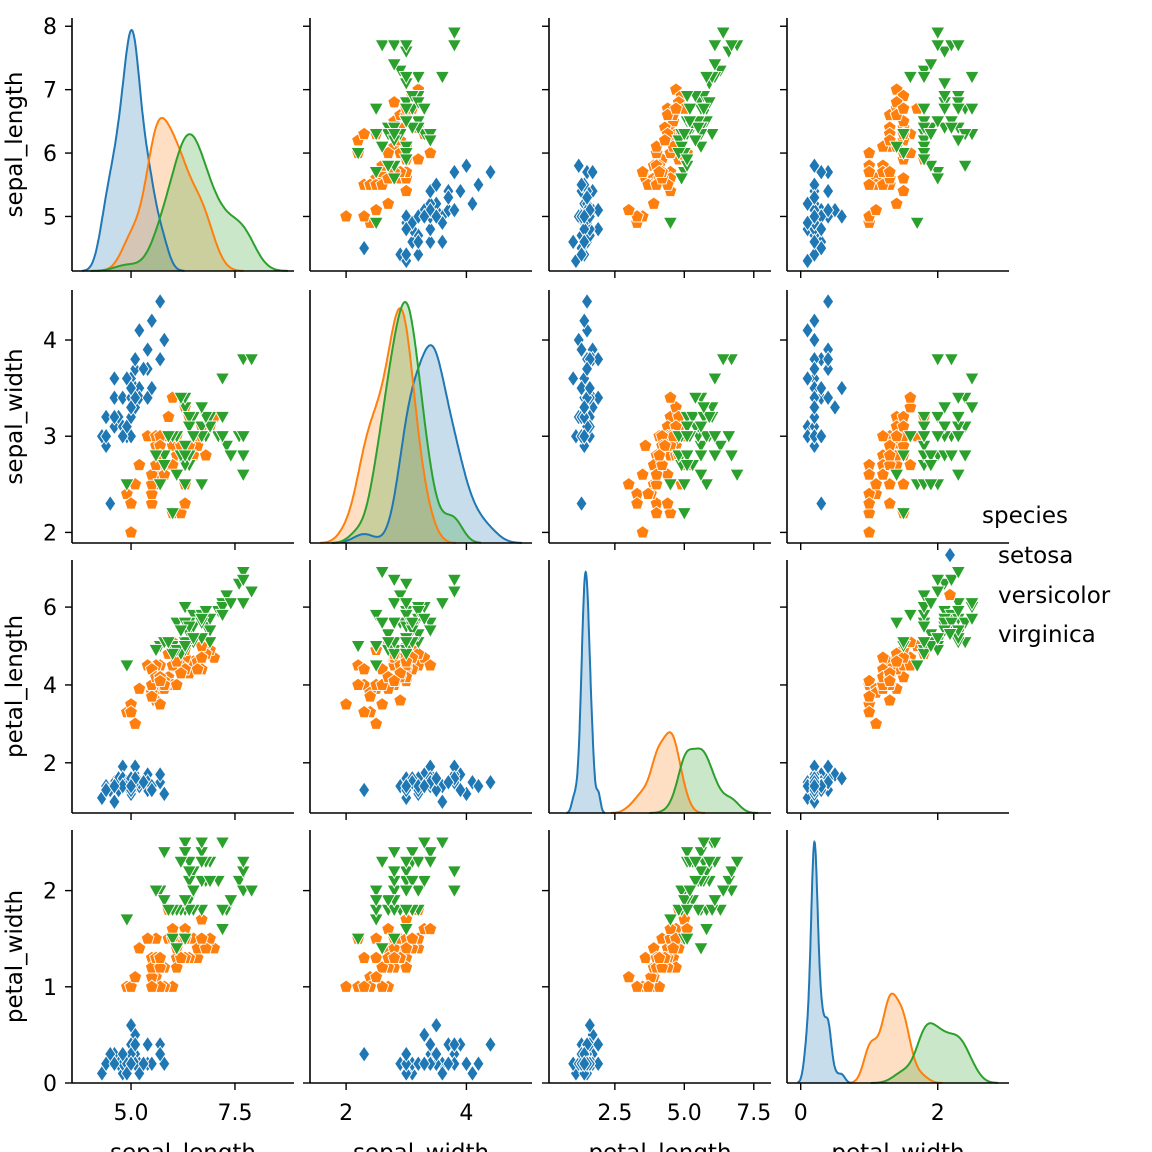 This screenshot has height=1152, width=1152. I want to click on subplot-sepal_width-vs-sepal_length: 2 3 4, so click(168, 420).